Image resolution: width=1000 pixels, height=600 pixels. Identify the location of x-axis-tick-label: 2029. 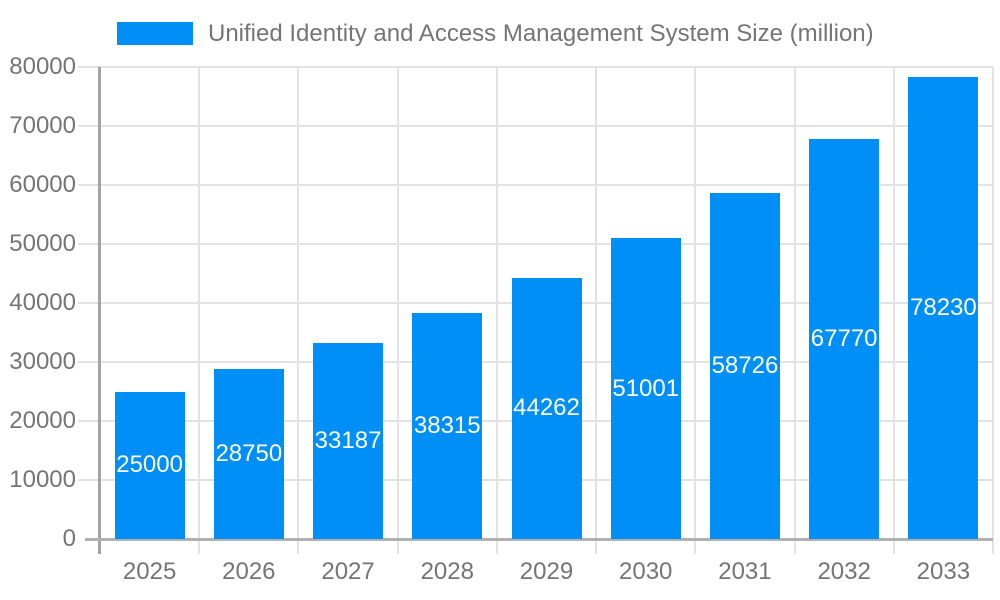
(546, 571).